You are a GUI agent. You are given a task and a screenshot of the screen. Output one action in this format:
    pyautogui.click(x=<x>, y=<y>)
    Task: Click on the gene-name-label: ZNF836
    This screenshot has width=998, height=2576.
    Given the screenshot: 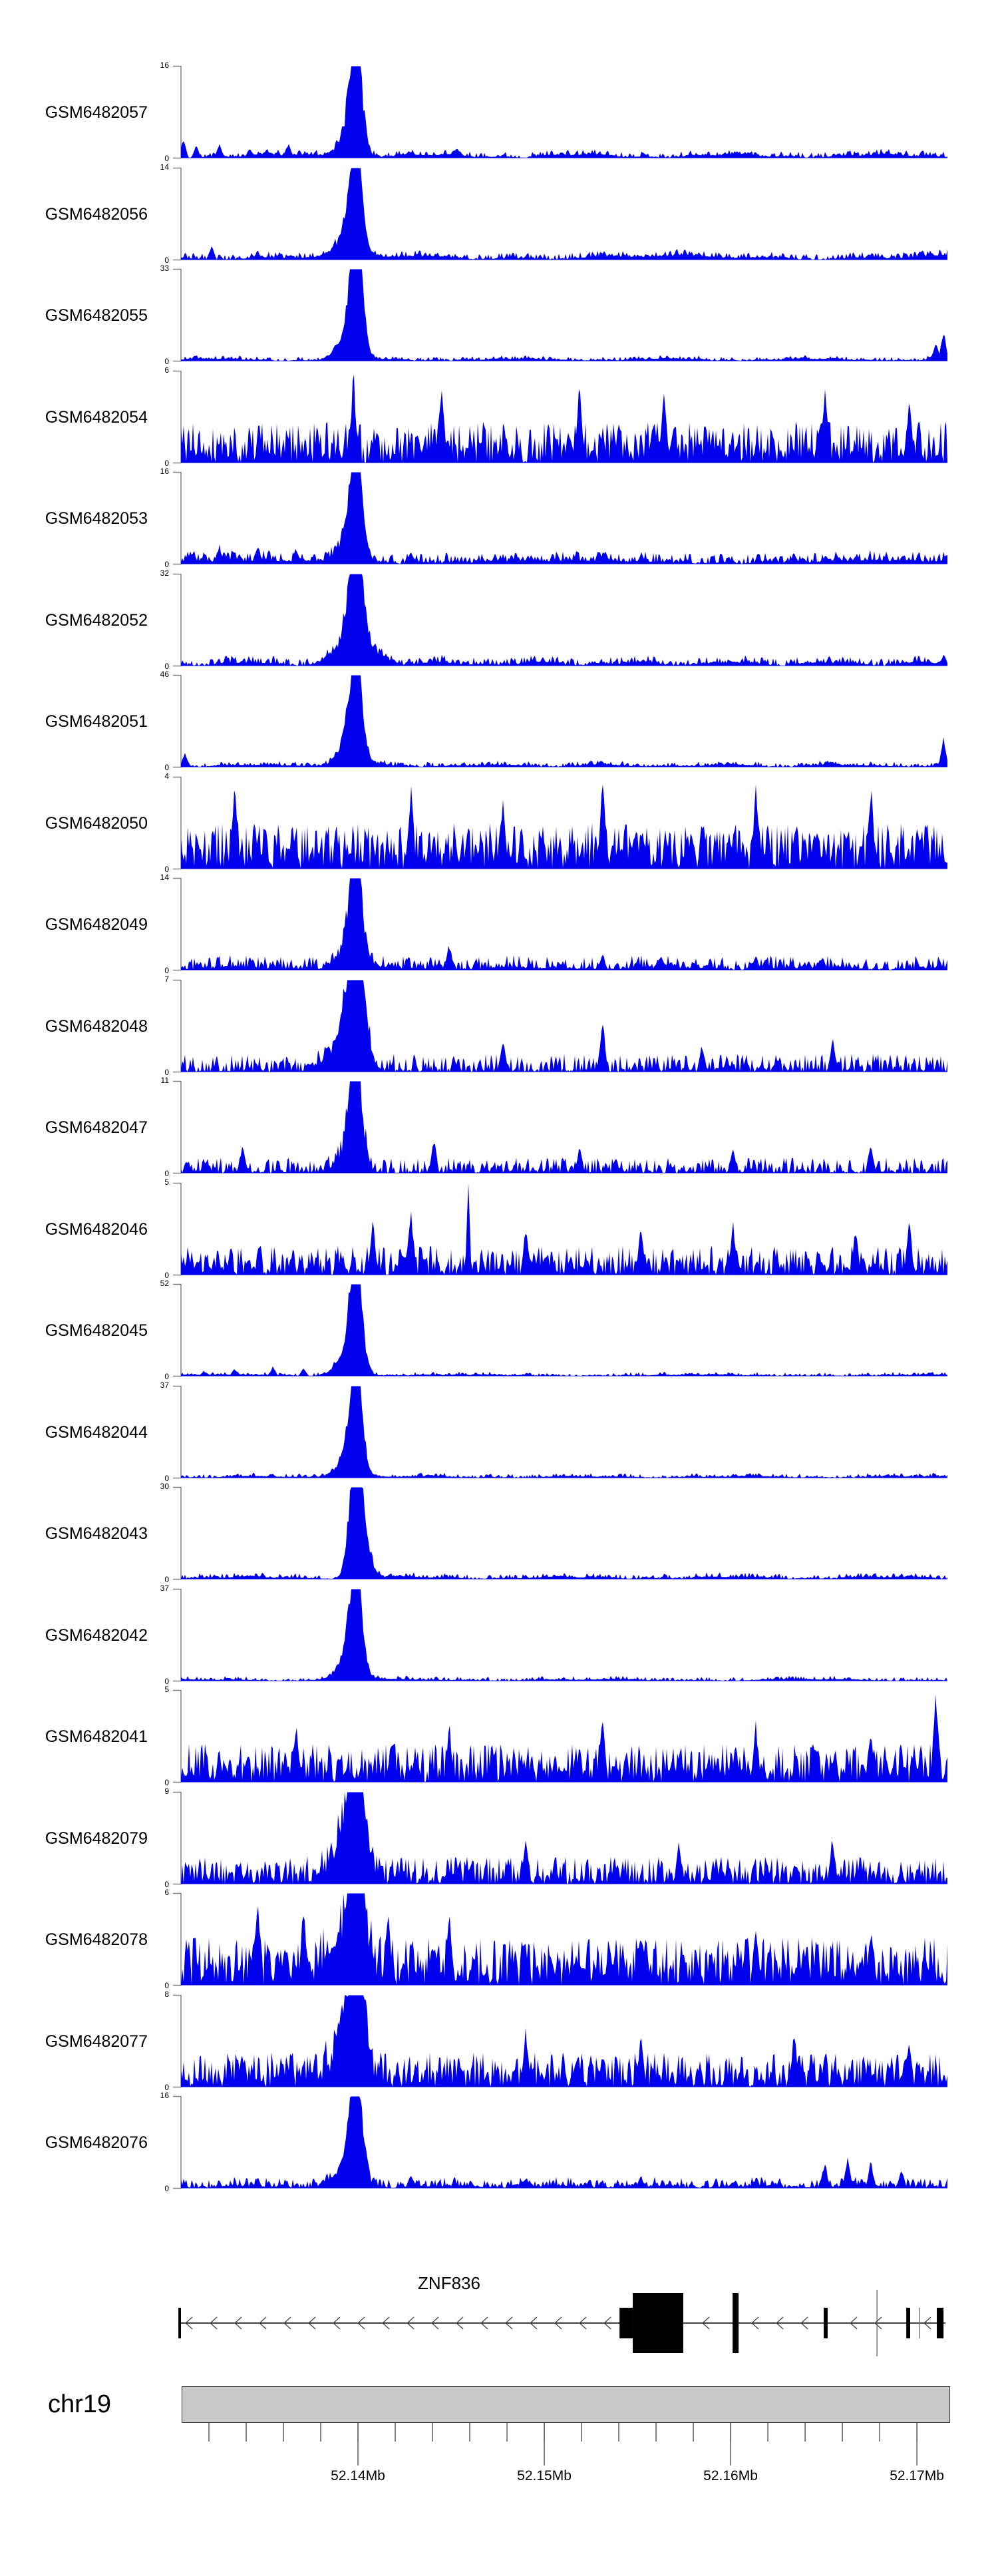 What is the action you would take?
    pyautogui.click(x=449, y=2283)
    